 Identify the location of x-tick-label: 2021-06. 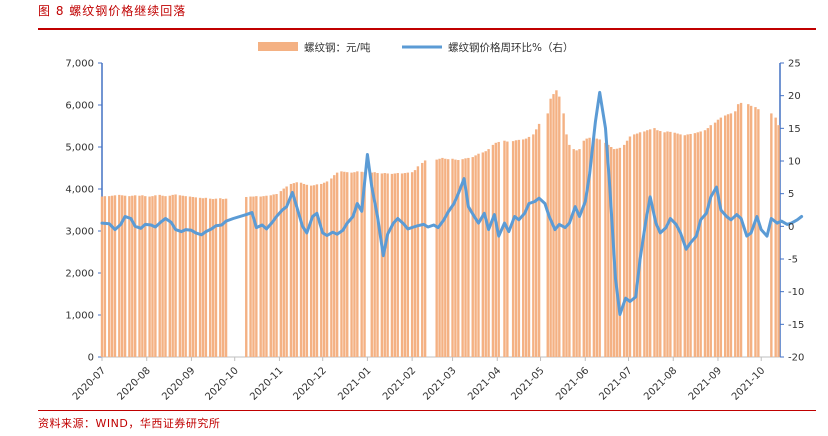
(572, 383).